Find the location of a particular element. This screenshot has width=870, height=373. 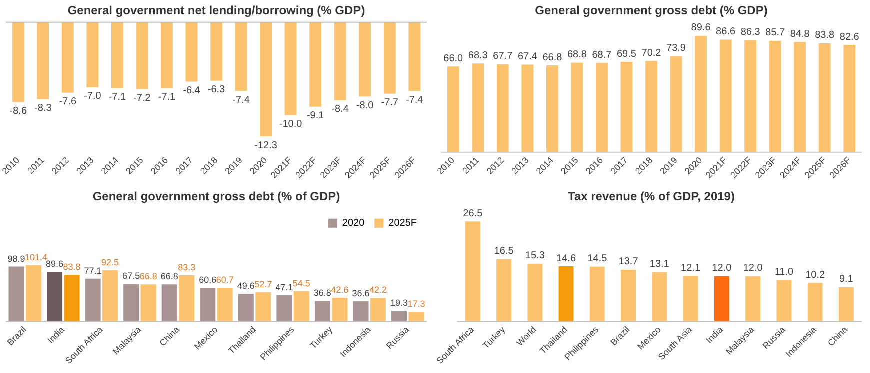

data-label: -6.3 is located at coordinates (217, 90).